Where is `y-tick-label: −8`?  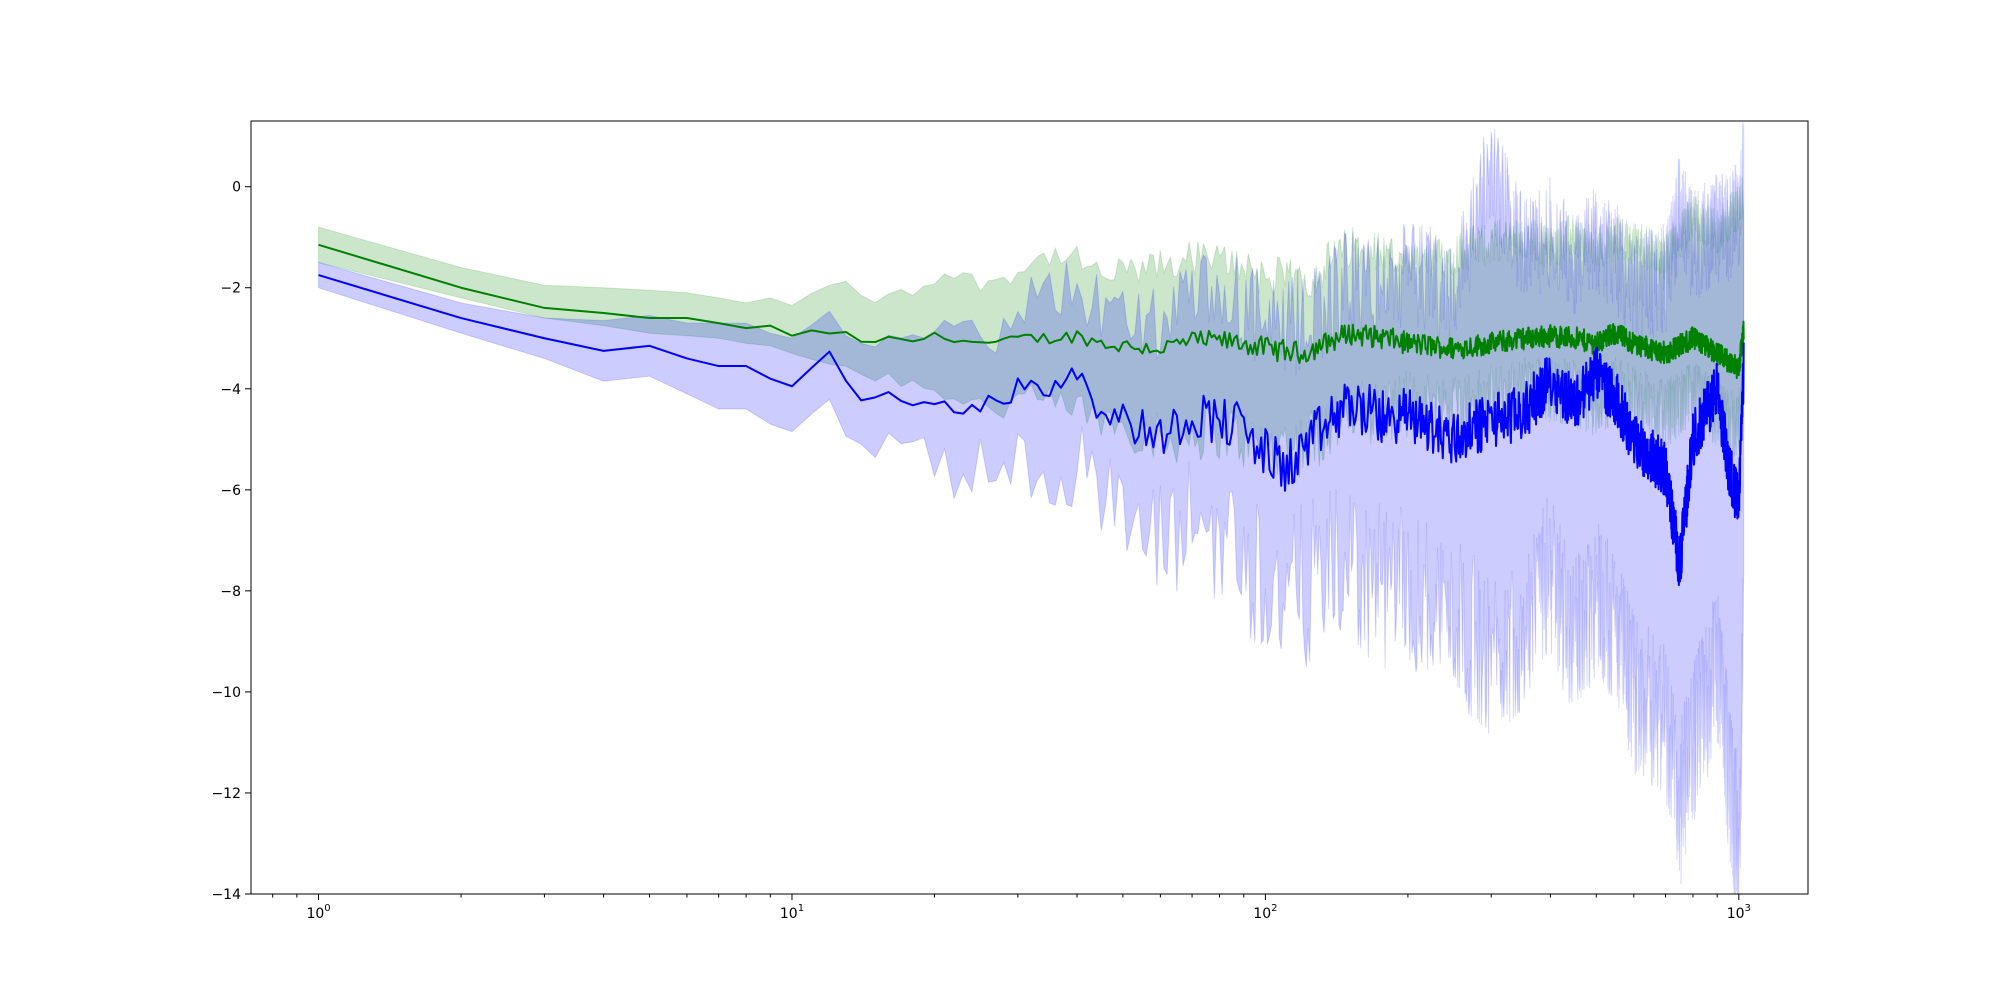
y-tick-label: −8 is located at coordinates (230, 592).